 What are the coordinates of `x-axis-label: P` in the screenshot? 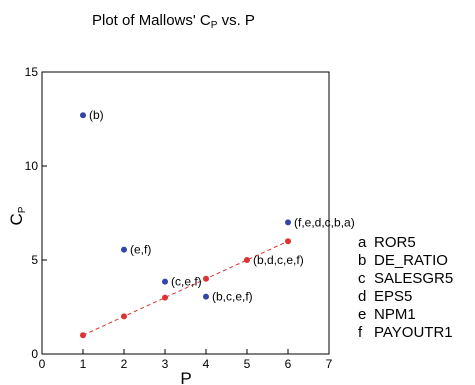 It's located at (185, 377).